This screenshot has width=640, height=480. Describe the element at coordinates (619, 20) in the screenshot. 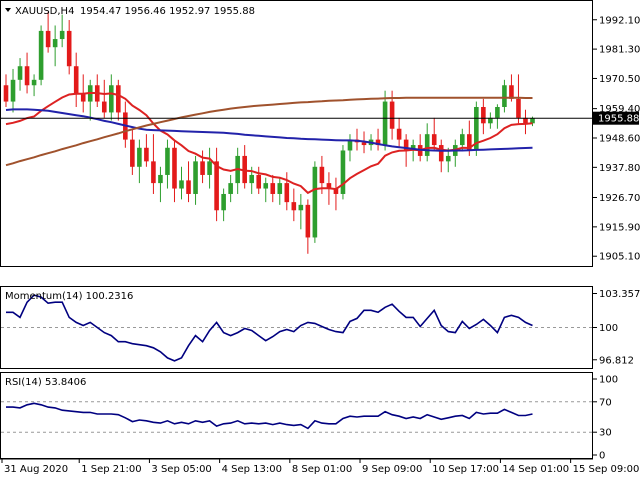

I see `price-tick-label: 1992.10` at that location.